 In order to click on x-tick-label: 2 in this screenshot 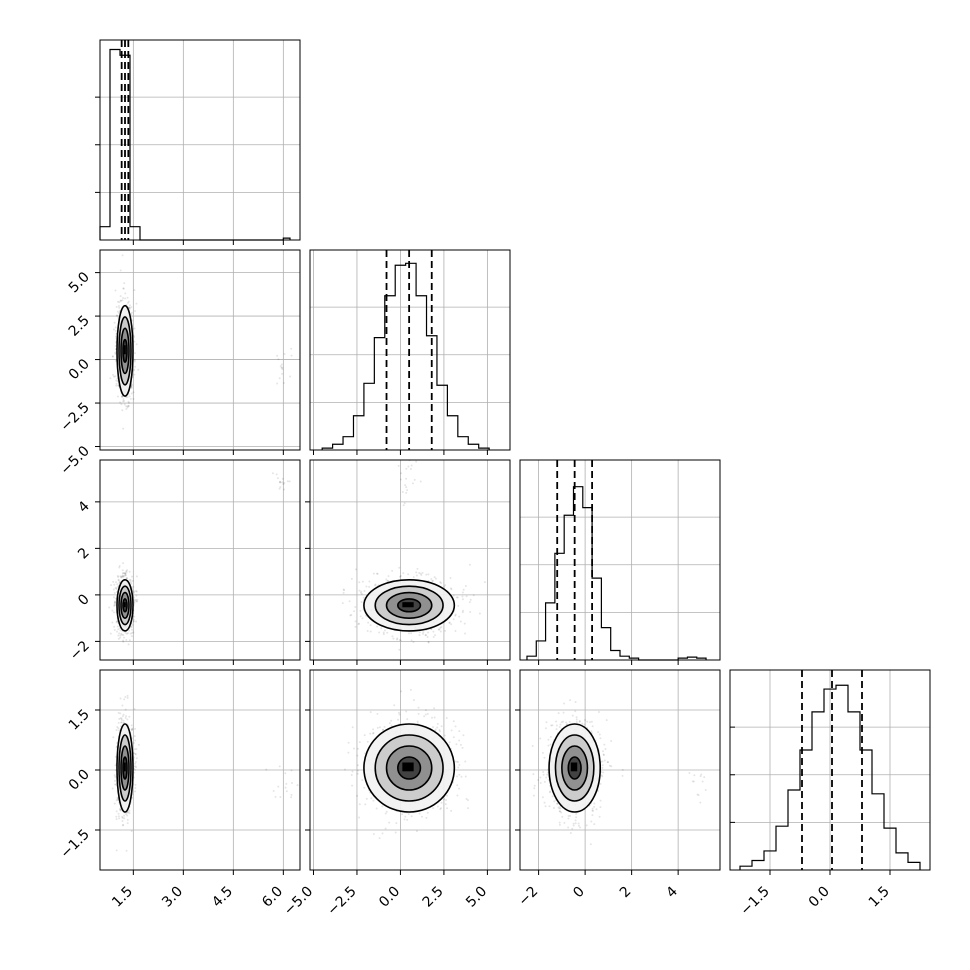, I will do `click(626, 893)`.